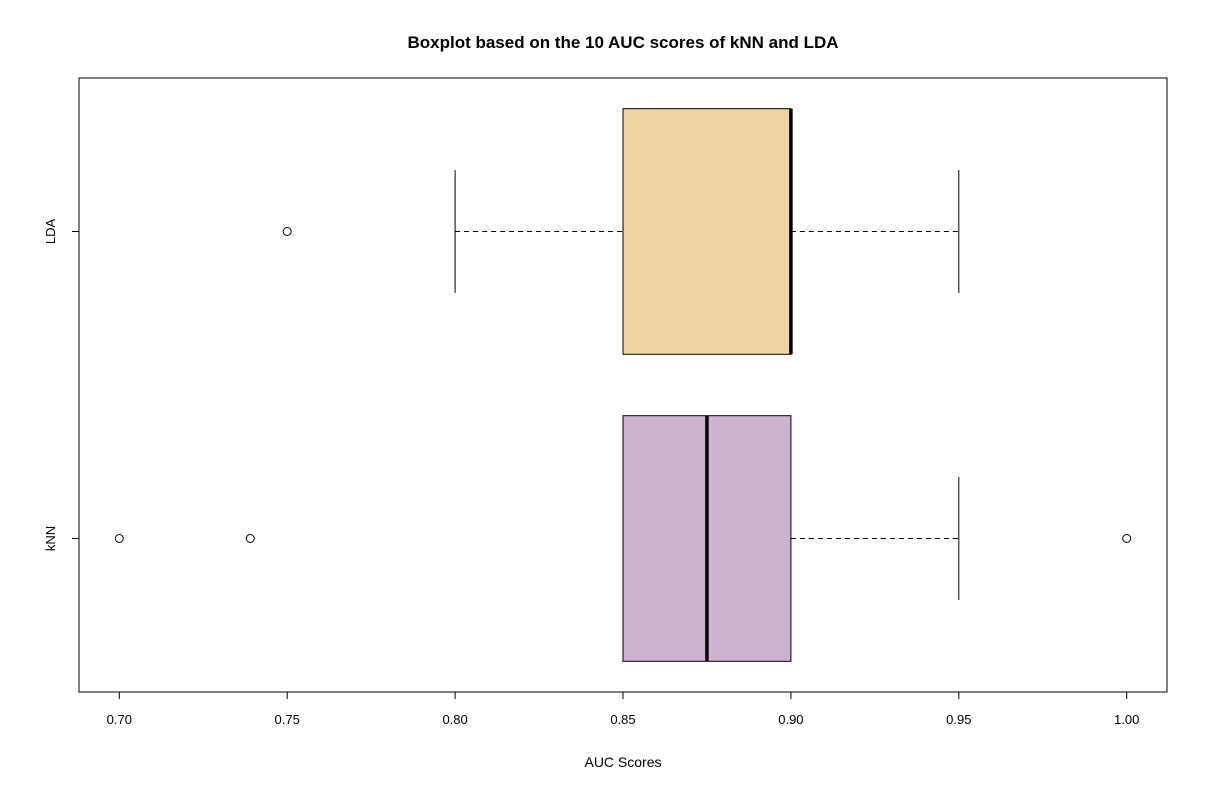  What do you see at coordinates (50, 538) in the screenshot?
I see `y-tick-label-knn: kNN` at bounding box center [50, 538].